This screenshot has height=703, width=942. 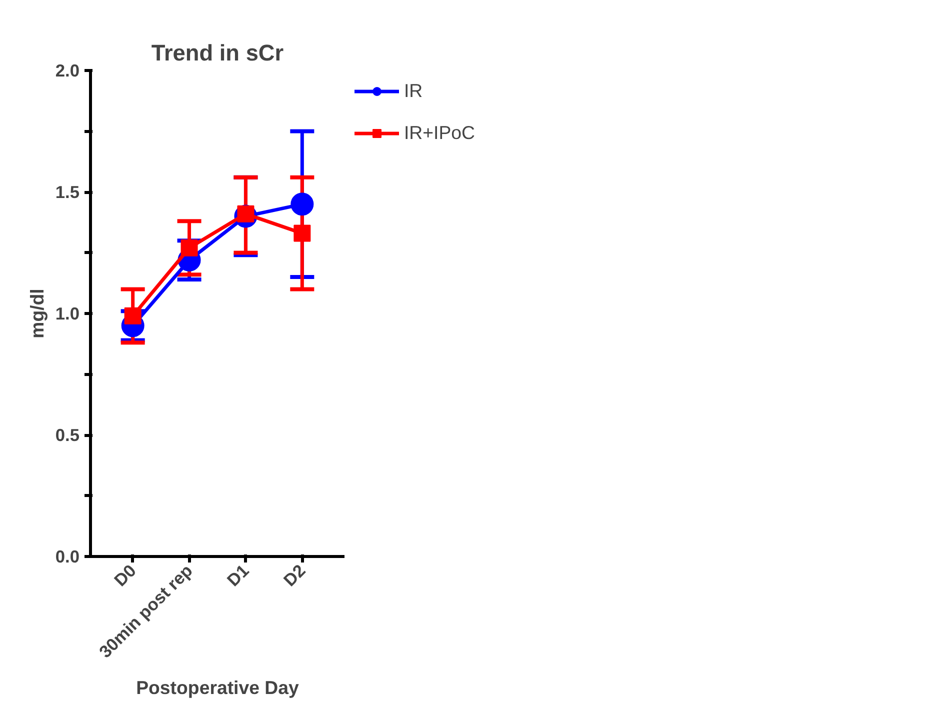 I want to click on legend-label: IR, so click(x=414, y=91).